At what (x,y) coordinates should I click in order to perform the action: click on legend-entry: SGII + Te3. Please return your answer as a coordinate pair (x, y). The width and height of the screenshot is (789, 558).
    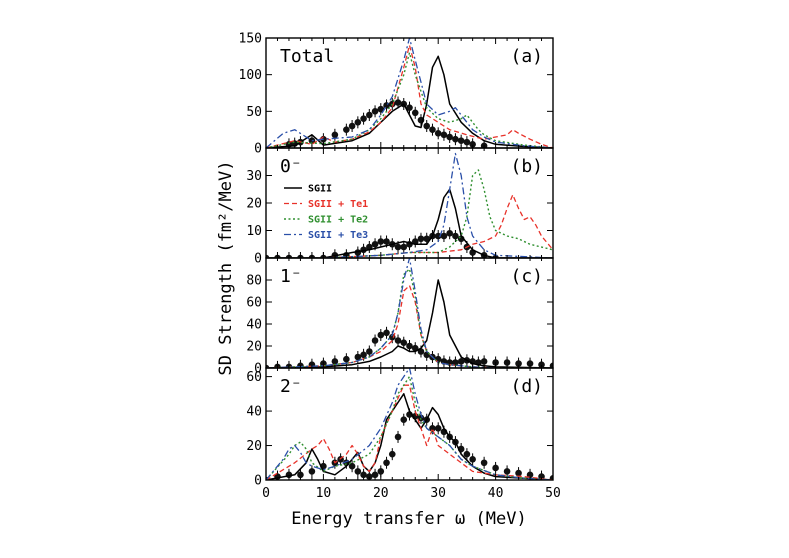
    Looking at the image, I should click on (338, 235).